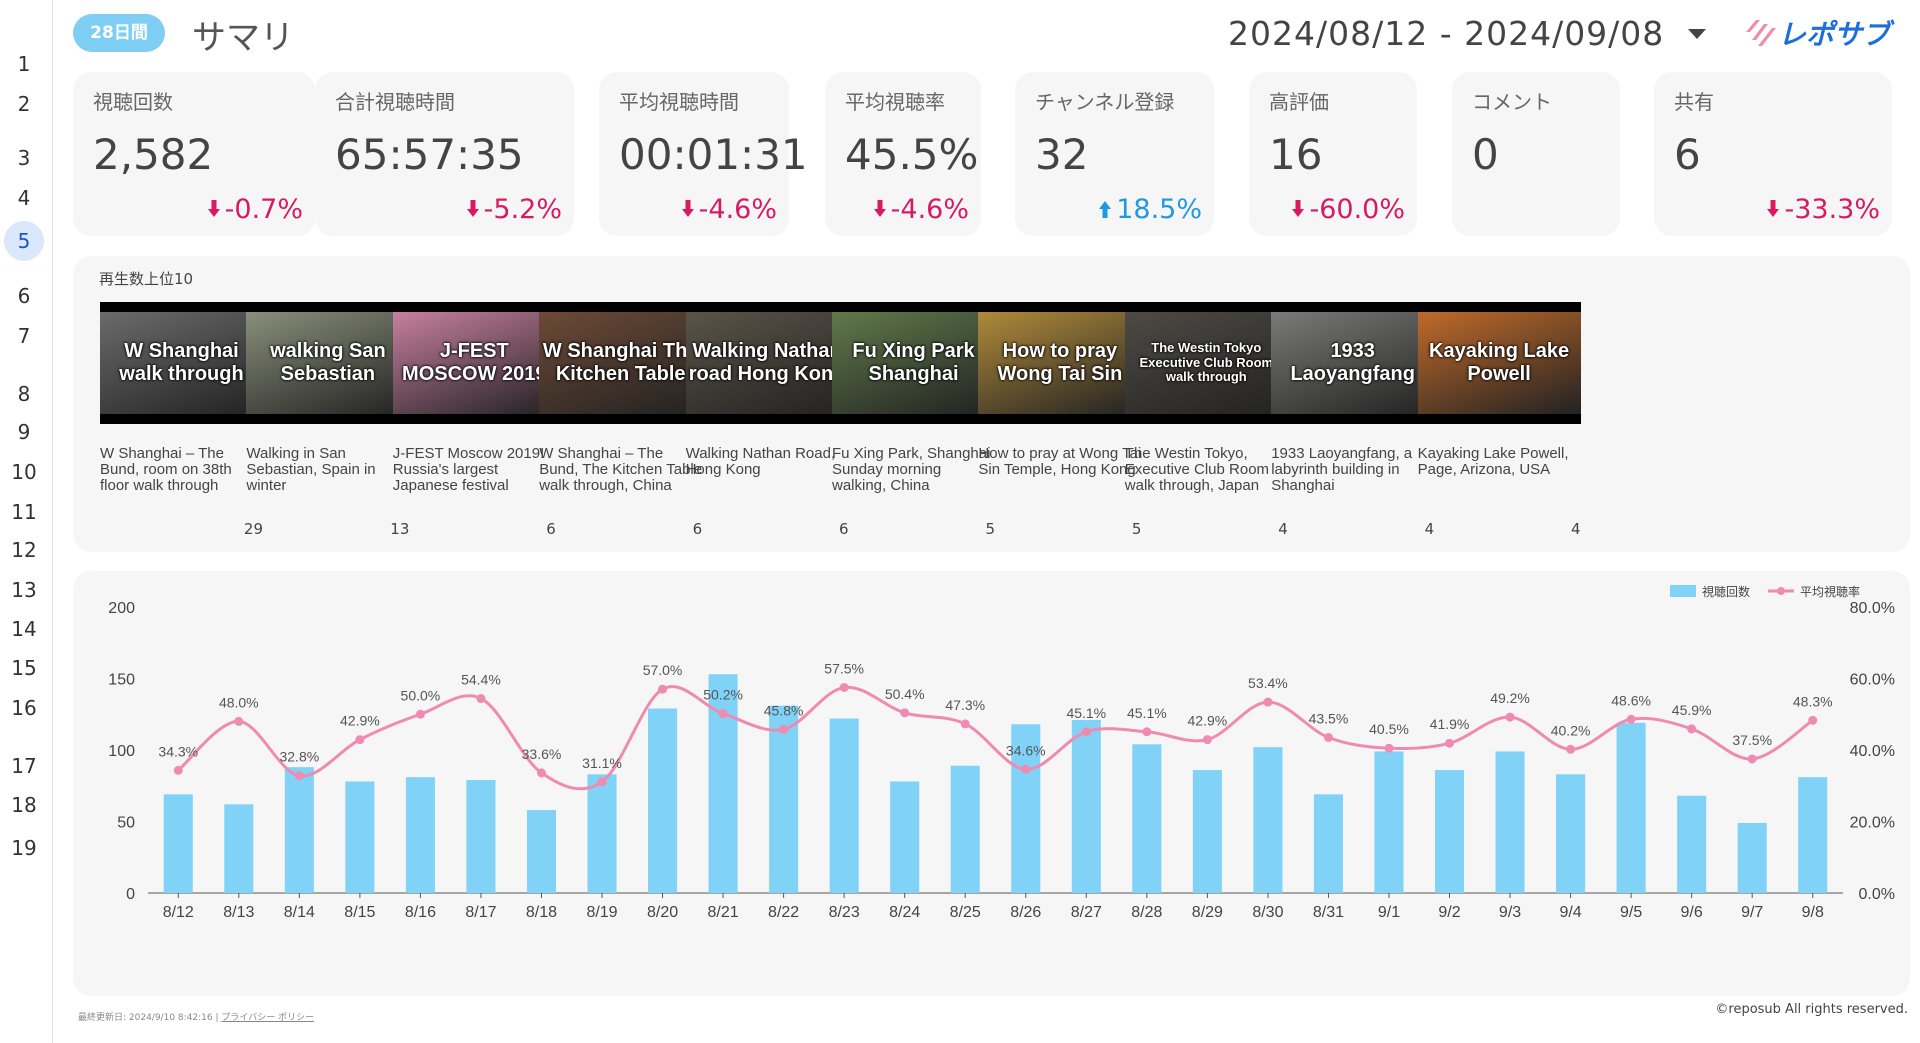 This screenshot has height=1043, width=1920. What do you see at coordinates (1299, 102) in the screenshot?
I see `kpi-label: 高評価` at bounding box center [1299, 102].